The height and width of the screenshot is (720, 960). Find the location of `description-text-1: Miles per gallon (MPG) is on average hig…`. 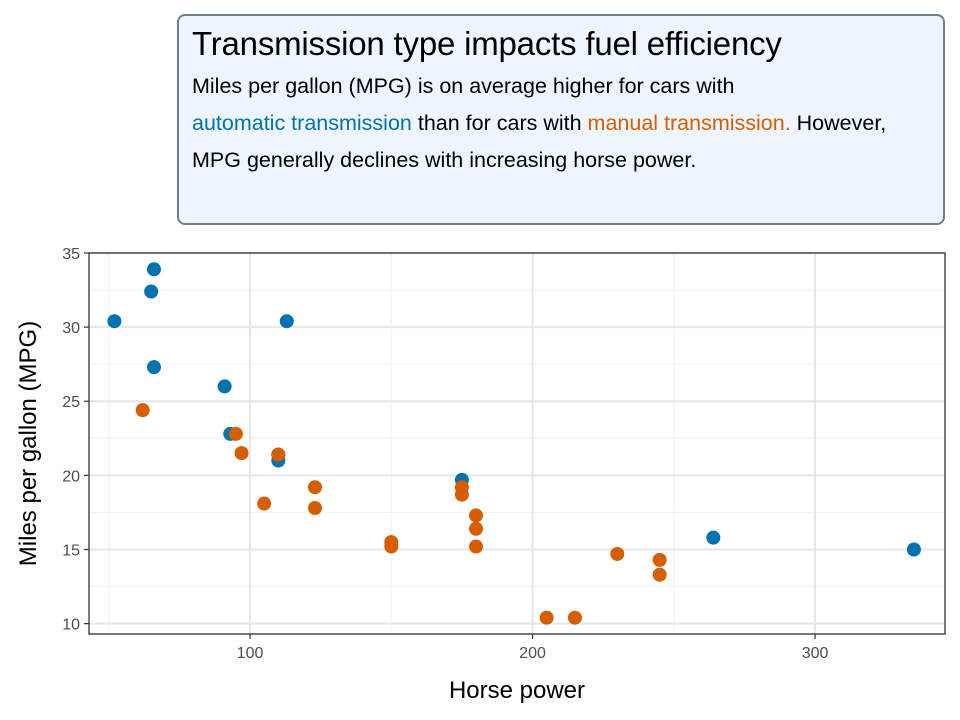

description-text-1: Miles per gallon (MPG) is on average hig… is located at coordinates (463, 86).